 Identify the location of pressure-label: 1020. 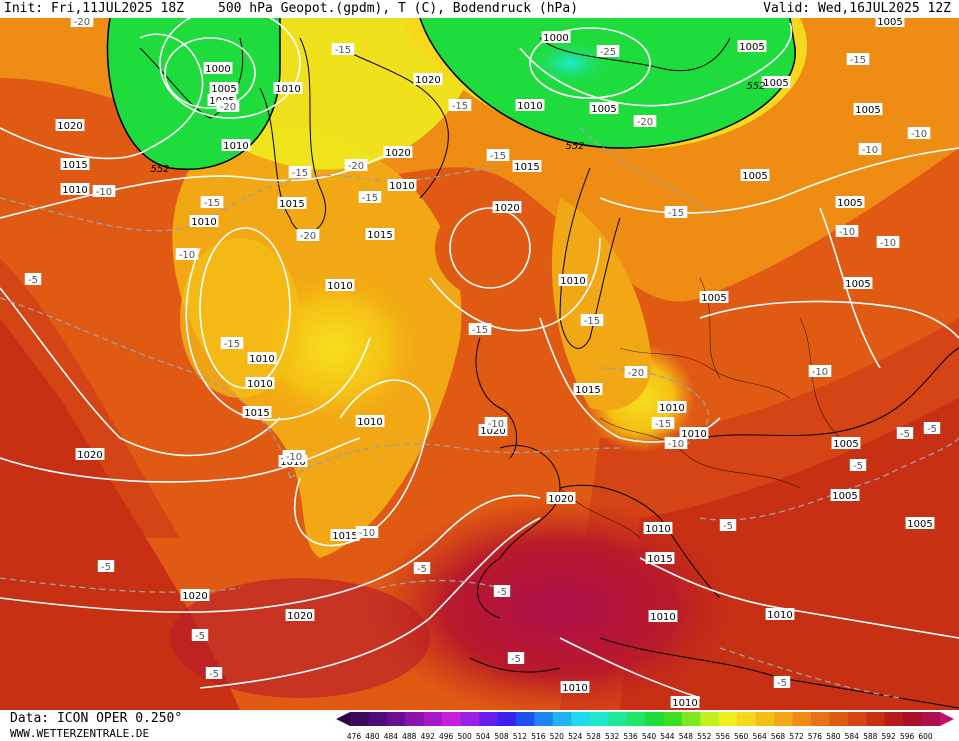
(195, 595).